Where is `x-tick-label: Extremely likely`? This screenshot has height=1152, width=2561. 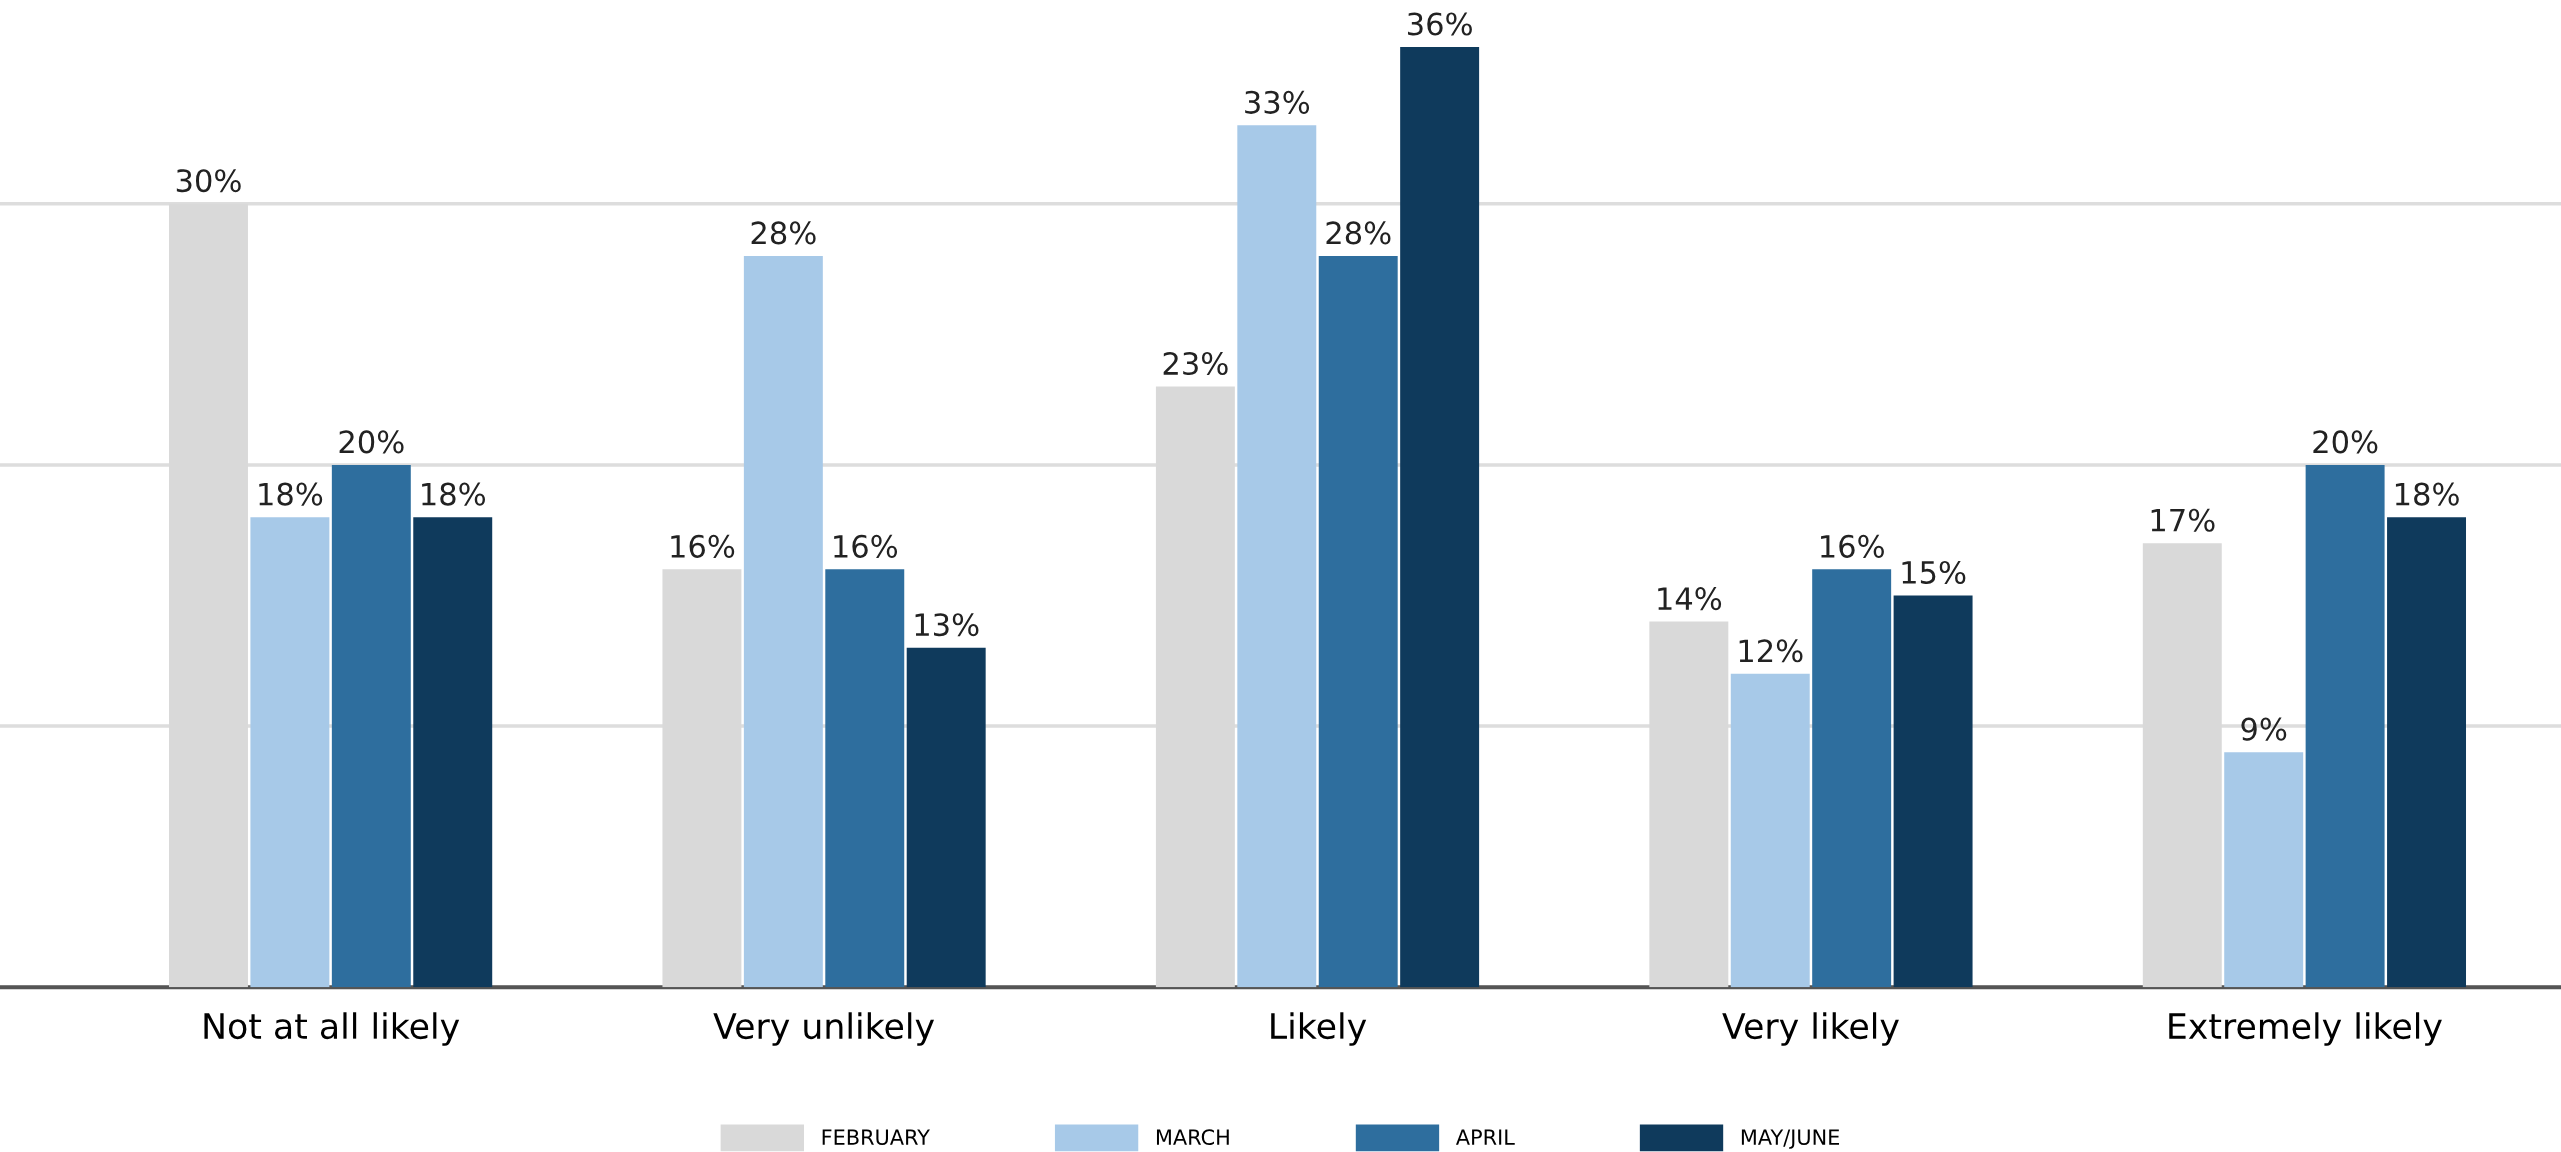 x-tick-label: Extremely likely is located at coordinates (2305, 1029).